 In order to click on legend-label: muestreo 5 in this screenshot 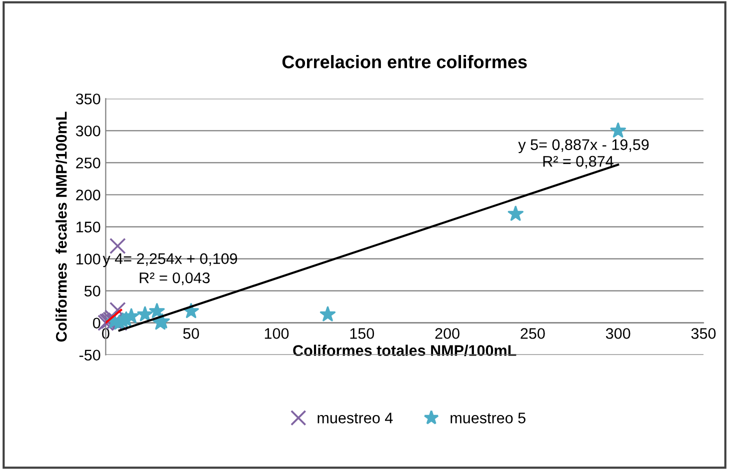, I will do `click(488, 418)`.